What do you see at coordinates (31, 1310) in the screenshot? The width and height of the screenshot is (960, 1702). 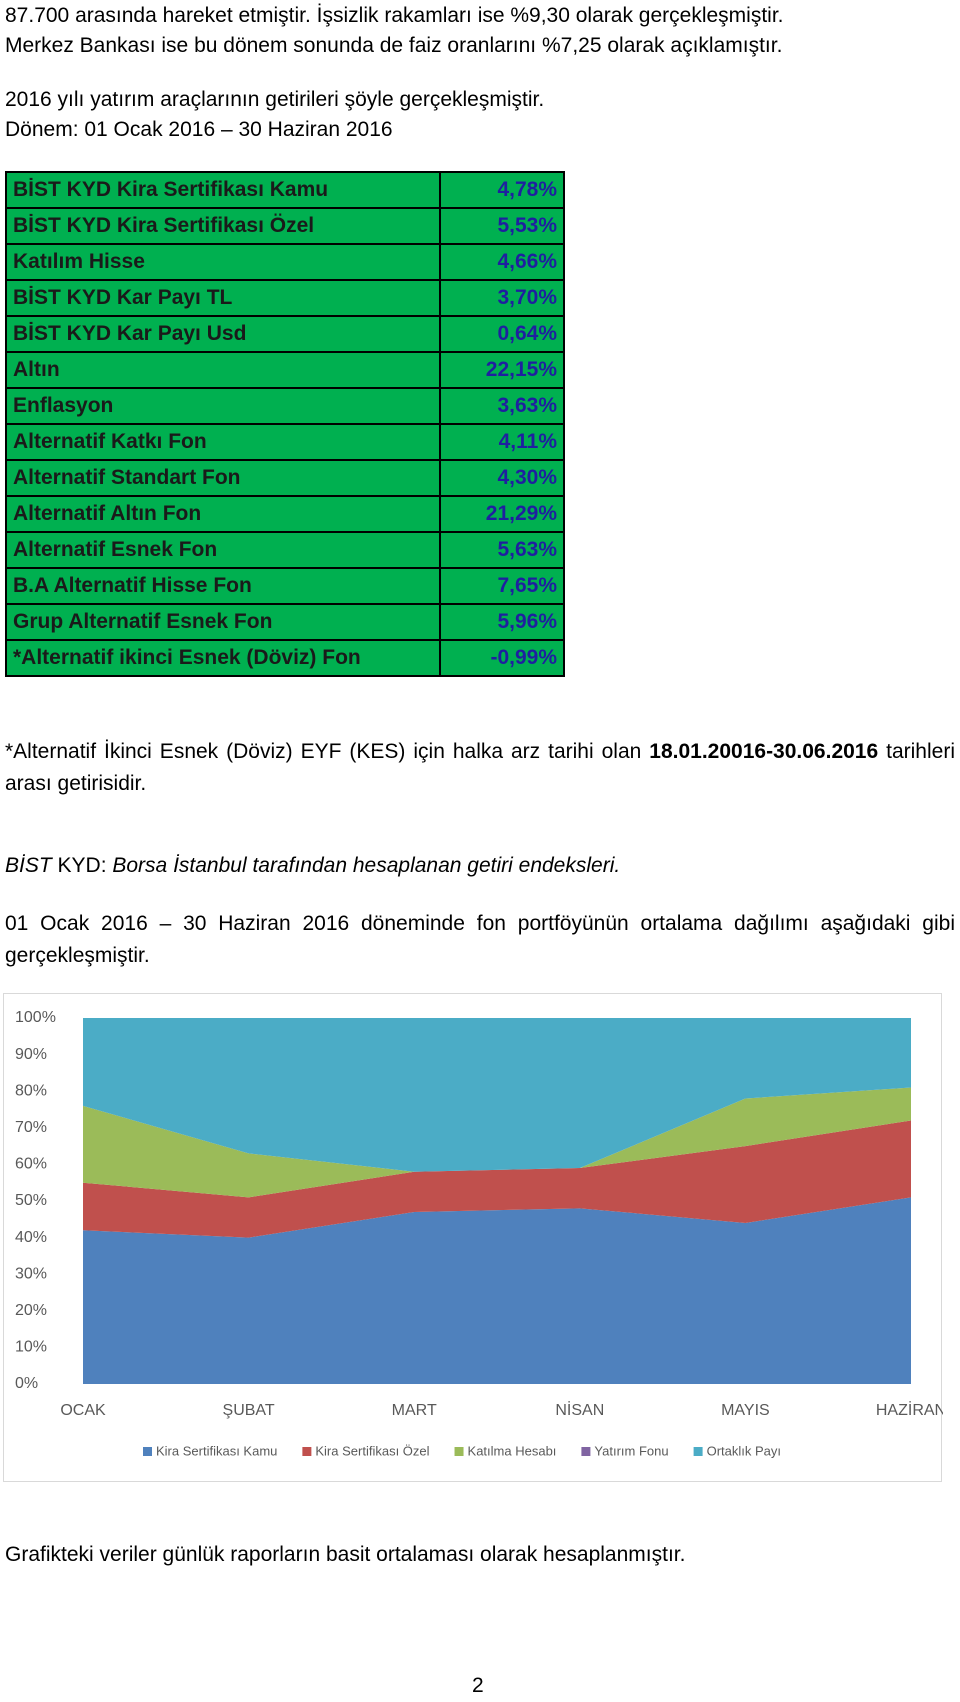 I see `y-tick-label: 20%` at bounding box center [31, 1310].